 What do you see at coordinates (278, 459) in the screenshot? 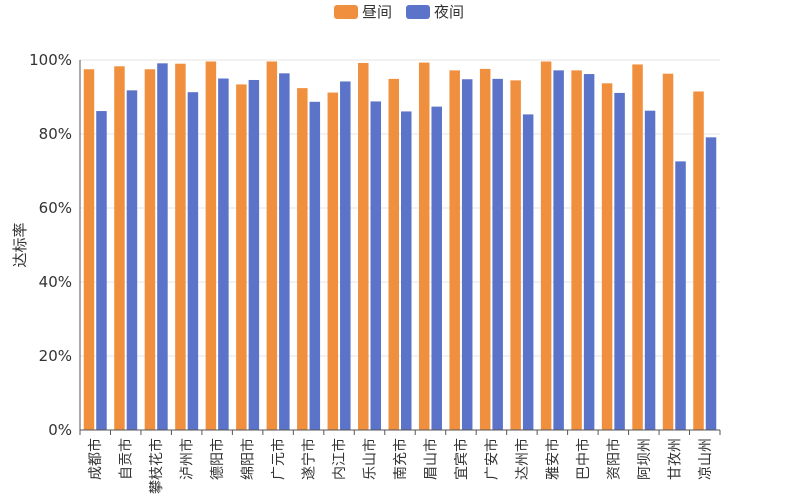
I see `x-tick-label: 广元市` at bounding box center [278, 459].